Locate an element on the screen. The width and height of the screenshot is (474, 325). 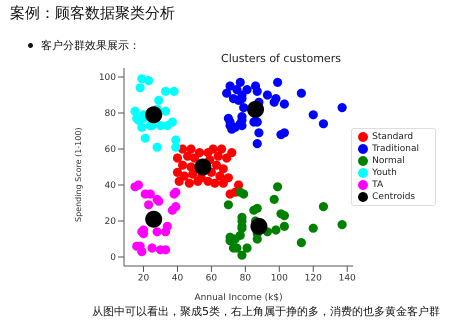
x-tick-label: 140 is located at coordinates (347, 278).